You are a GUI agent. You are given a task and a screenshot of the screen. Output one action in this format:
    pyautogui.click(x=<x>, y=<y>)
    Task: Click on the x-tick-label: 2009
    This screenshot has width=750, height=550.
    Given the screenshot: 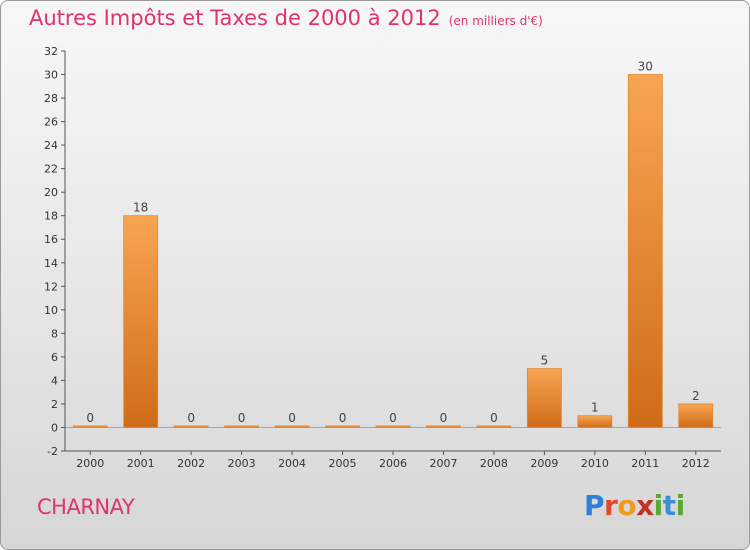 What is the action you would take?
    pyautogui.click(x=544, y=463)
    